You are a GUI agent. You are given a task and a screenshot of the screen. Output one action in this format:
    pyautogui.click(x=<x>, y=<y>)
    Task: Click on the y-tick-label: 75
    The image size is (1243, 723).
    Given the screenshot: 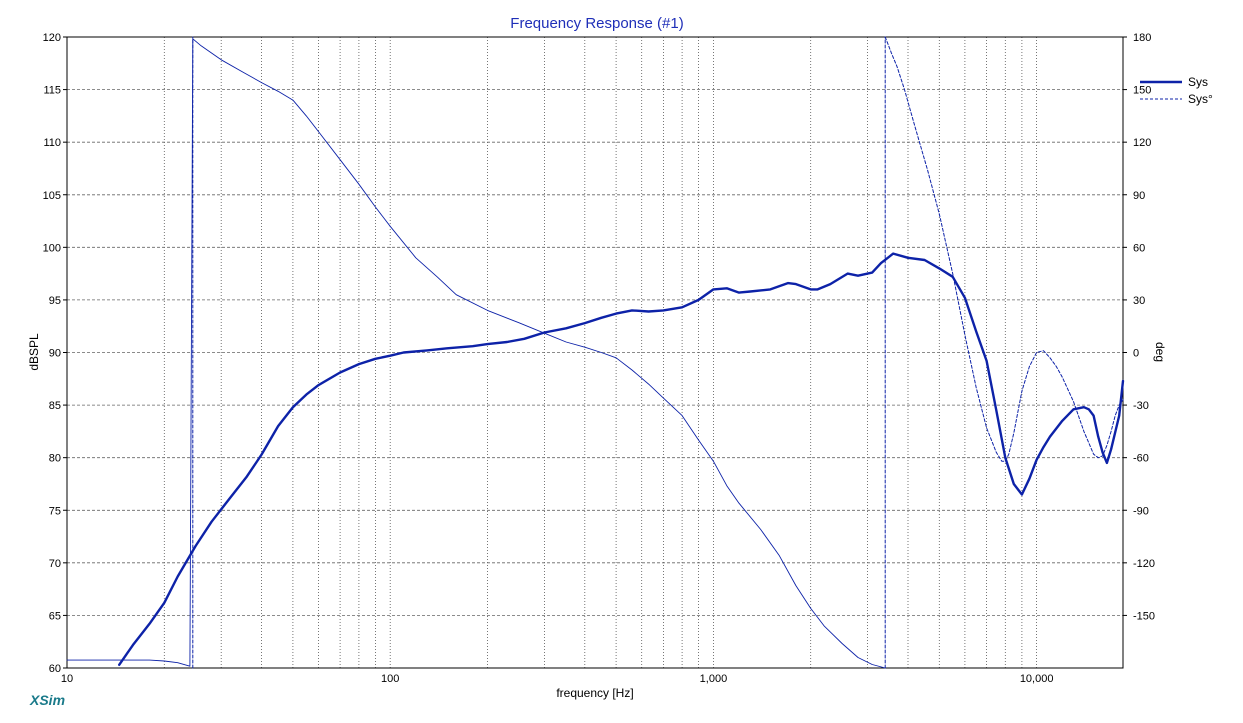 What is the action you would take?
    pyautogui.click(x=55, y=511)
    